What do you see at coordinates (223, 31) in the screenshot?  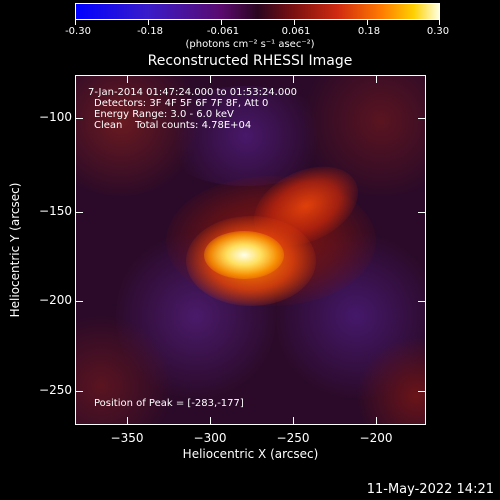 I see `colorbar-tick-label: -0.061` at bounding box center [223, 31].